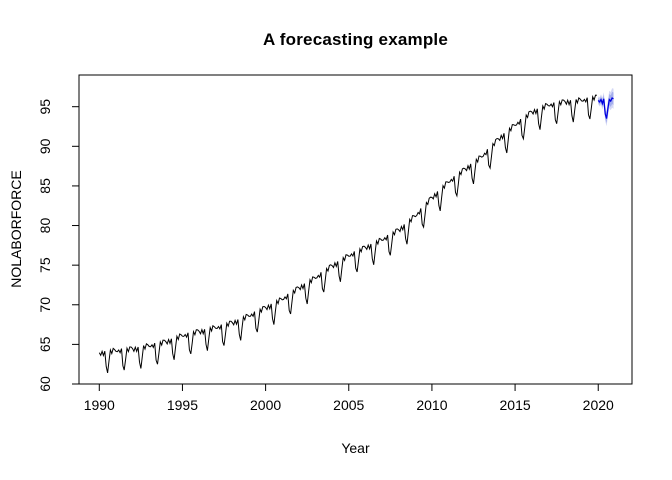 The image size is (672, 480). Describe the element at coordinates (598, 405) in the screenshot. I see `x-tick-label: 2020` at that location.